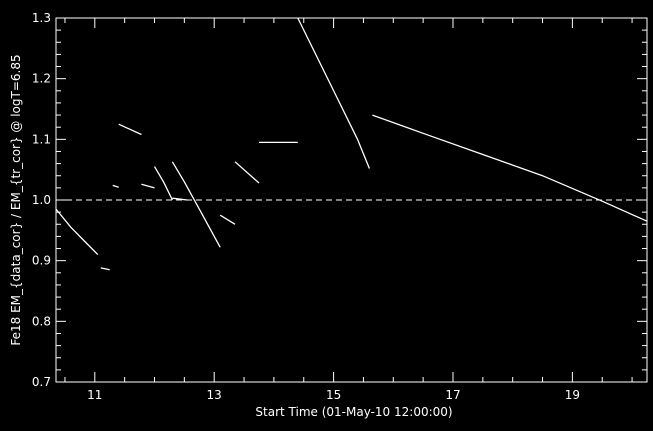 Image resolution: width=653 pixels, height=431 pixels. Describe the element at coordinates (333, 395) in the screenshot. I see `x-tick-label: 15` at that location.